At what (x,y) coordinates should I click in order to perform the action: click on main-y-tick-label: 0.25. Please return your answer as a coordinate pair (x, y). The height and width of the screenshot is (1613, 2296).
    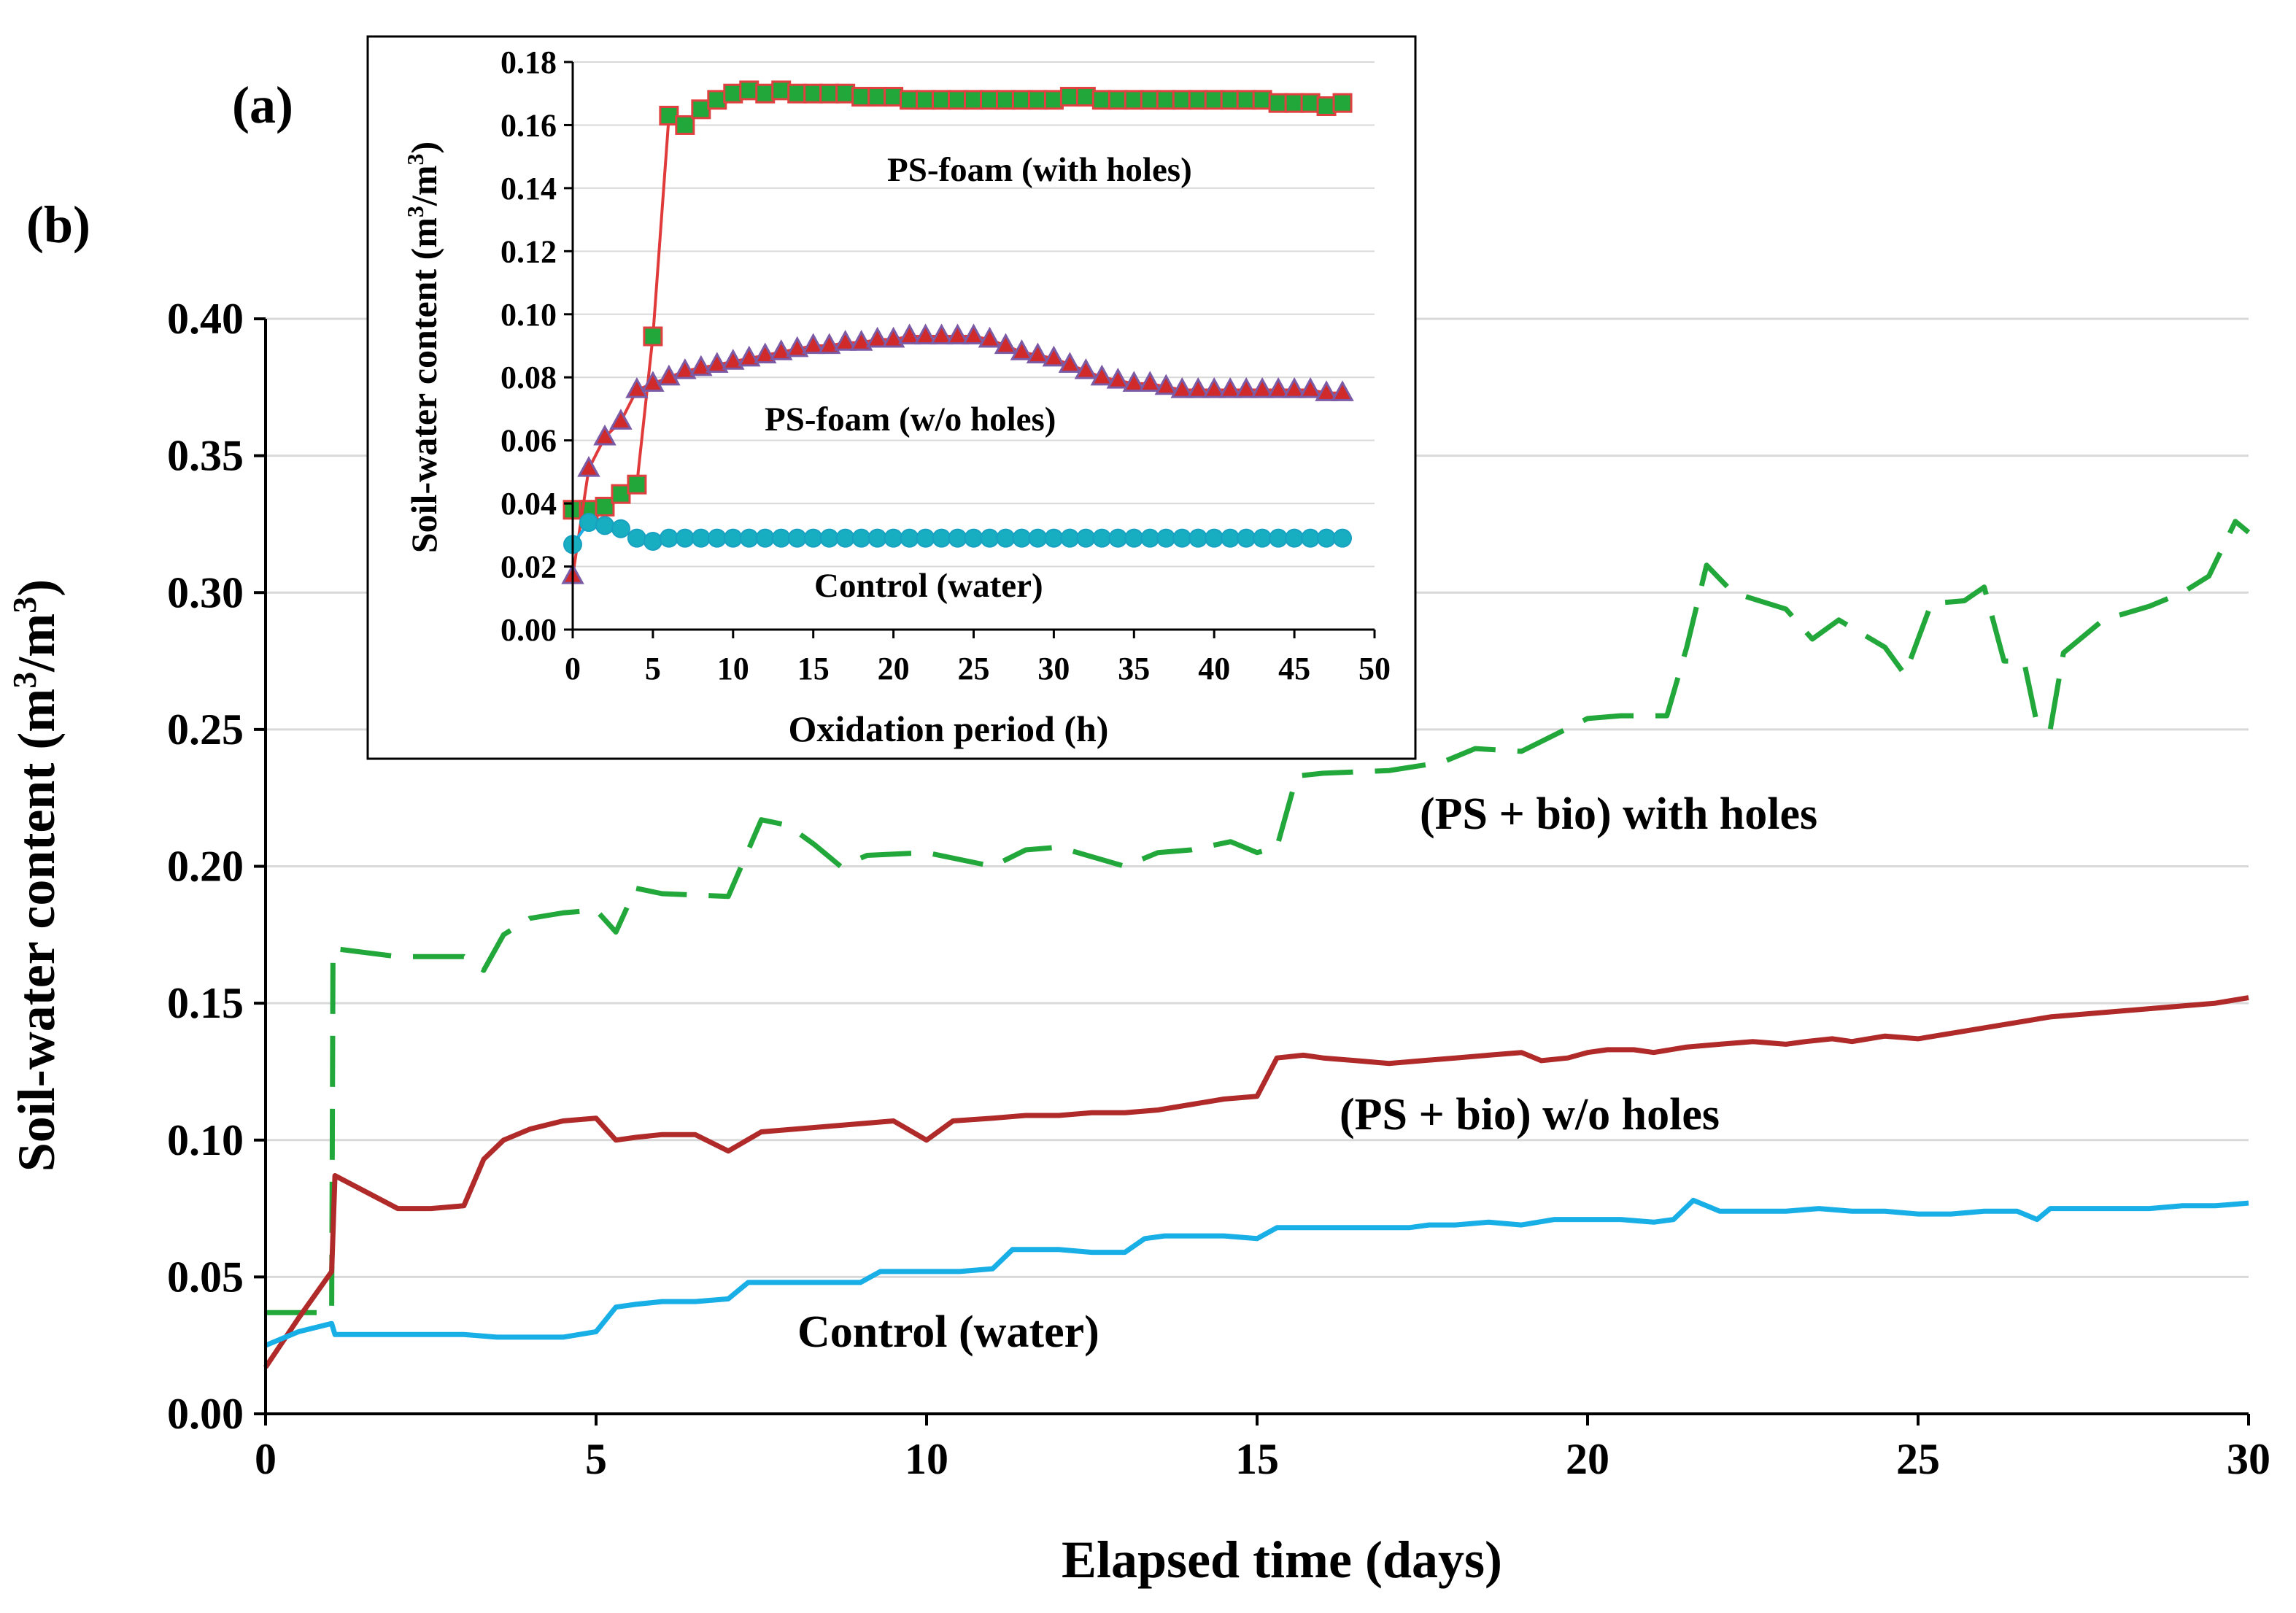
    Looking at the image, I should click on (206, 729).